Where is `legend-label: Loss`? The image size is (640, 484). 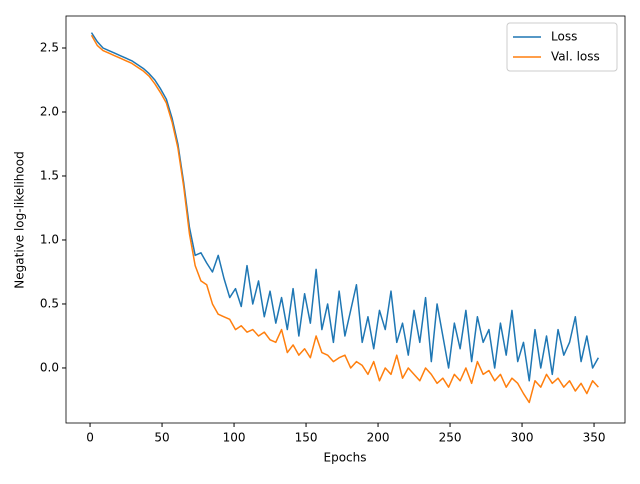
legend-label: Loss is located at coordinates (564, 37).